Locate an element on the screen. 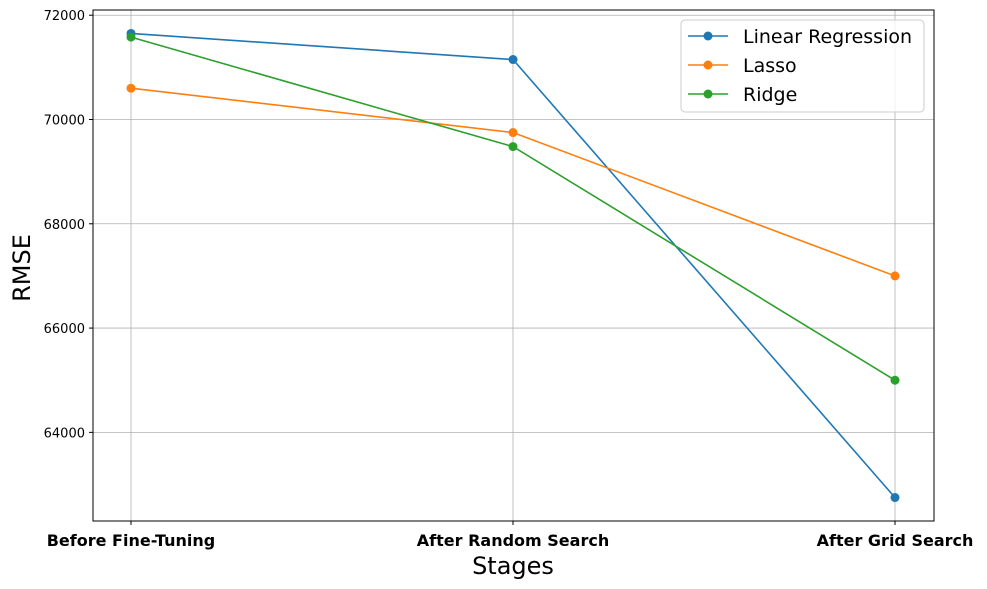  y-tick-label: 72000 is located at coordinates (64, 16).